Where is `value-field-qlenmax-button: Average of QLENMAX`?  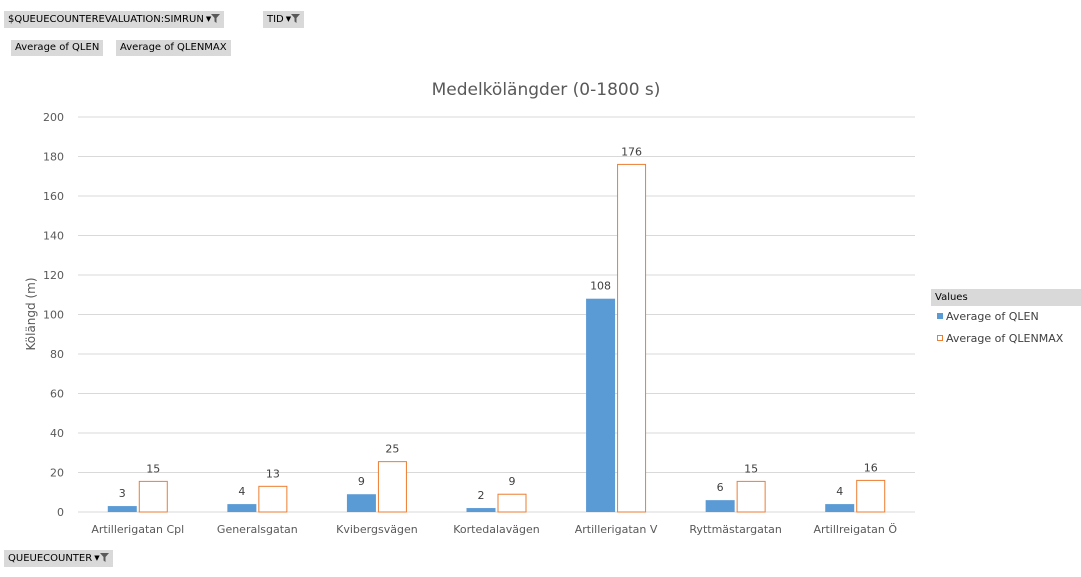 value-field-qlenmax-button: Average of QLENMAX is located at coordinates (173, 48).